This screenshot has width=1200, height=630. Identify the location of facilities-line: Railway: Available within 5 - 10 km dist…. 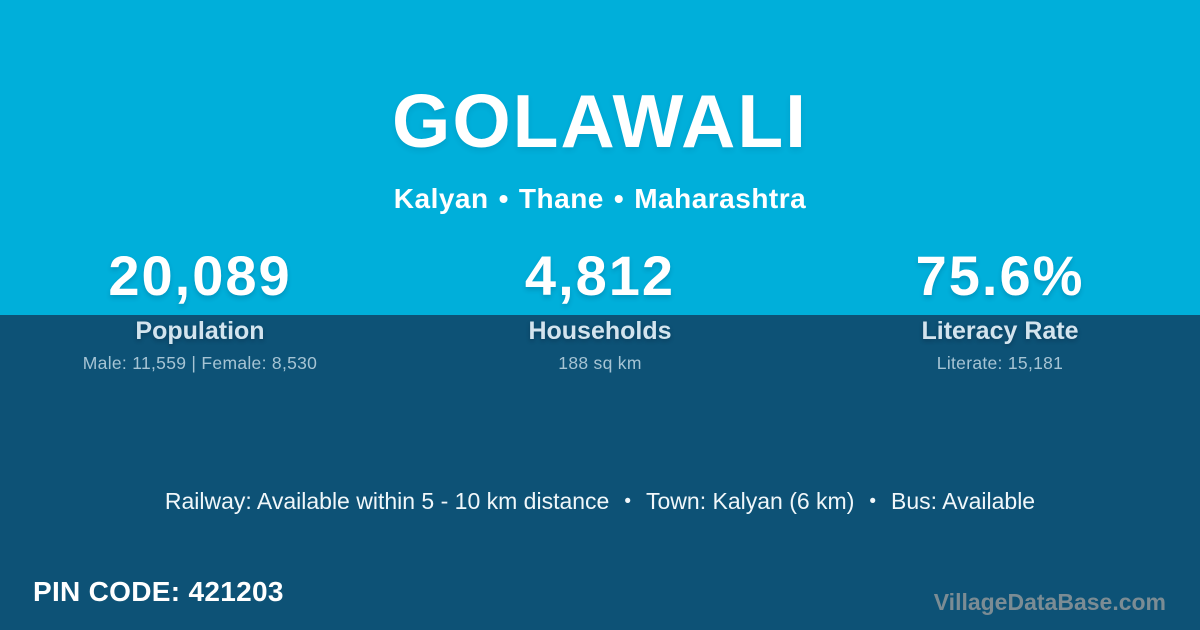
(600, 501).